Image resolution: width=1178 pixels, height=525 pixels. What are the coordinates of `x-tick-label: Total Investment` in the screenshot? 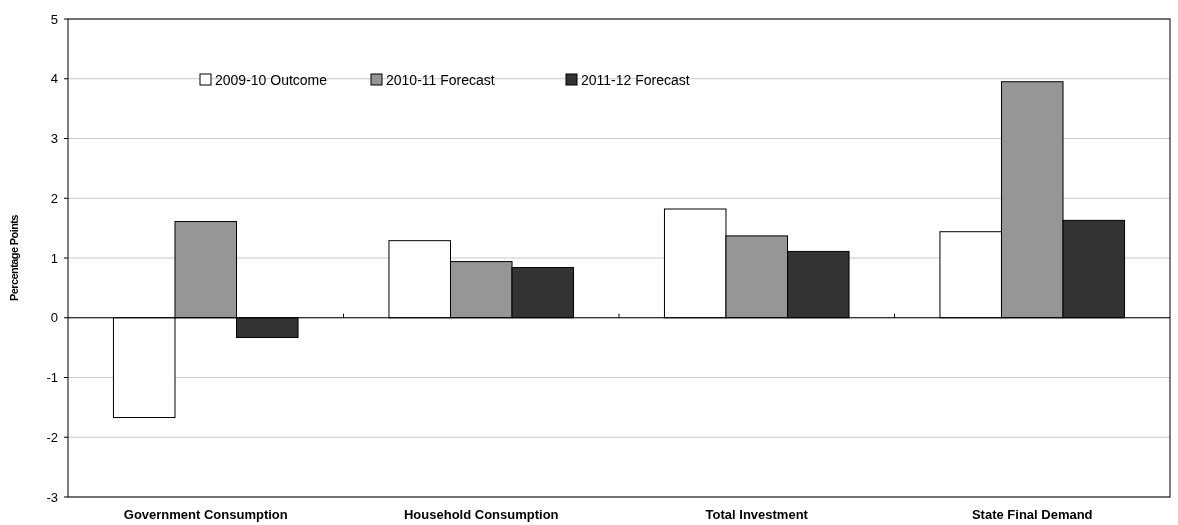 It's located at (757, 514).